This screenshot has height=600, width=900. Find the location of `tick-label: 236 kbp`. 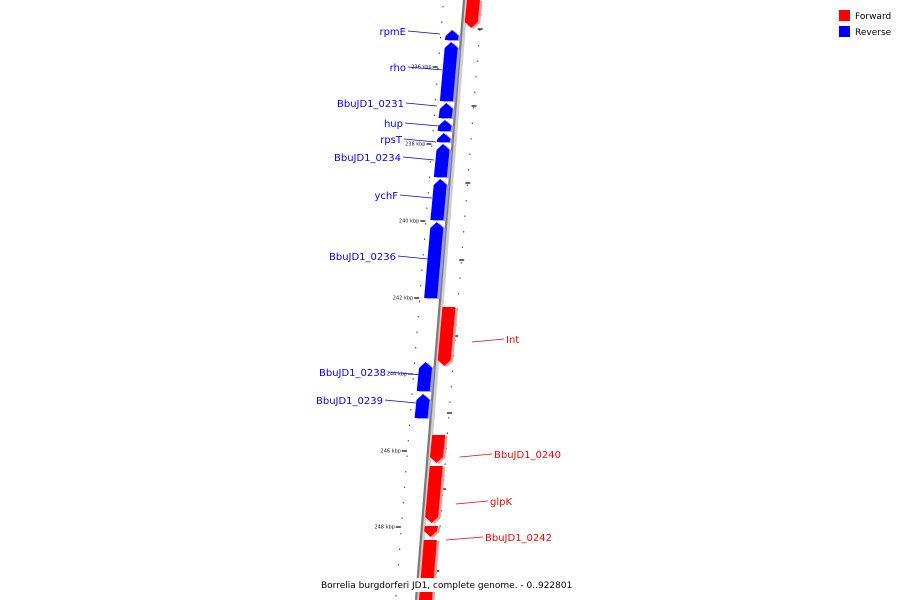

tick-label: 236 kbp is located at coordinates (421, 68).